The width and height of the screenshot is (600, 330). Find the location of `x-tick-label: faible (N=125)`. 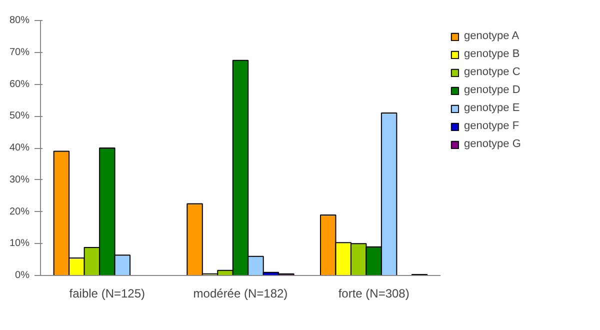

x-tick-label: faible (N=125) is located at coordinates (107, 293).